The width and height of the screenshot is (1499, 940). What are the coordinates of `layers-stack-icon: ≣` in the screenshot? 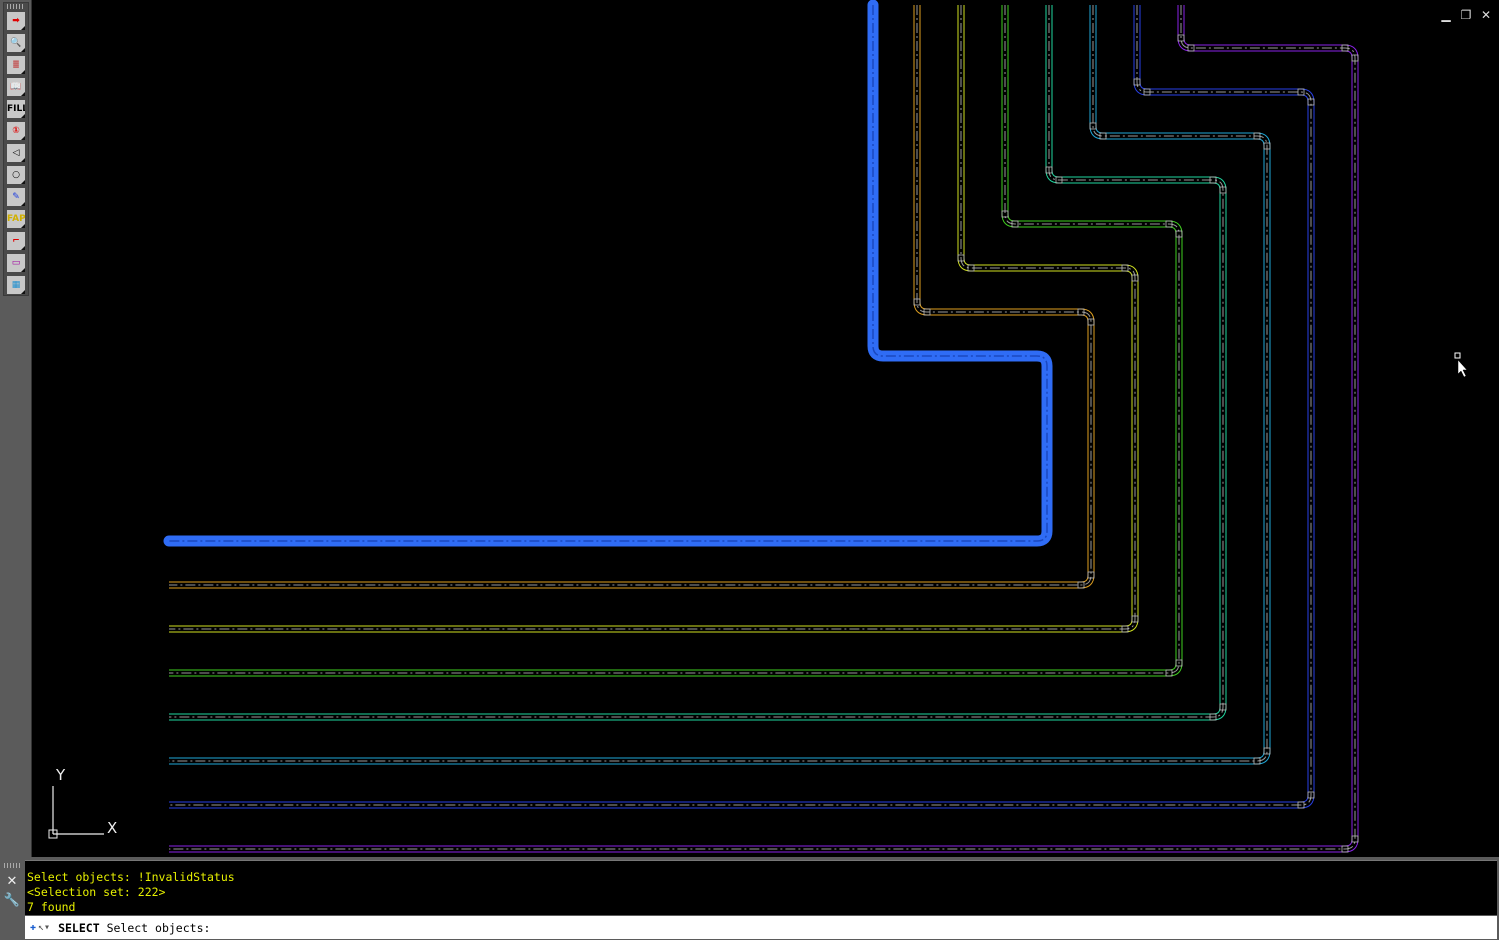 It's located at (16, 65).